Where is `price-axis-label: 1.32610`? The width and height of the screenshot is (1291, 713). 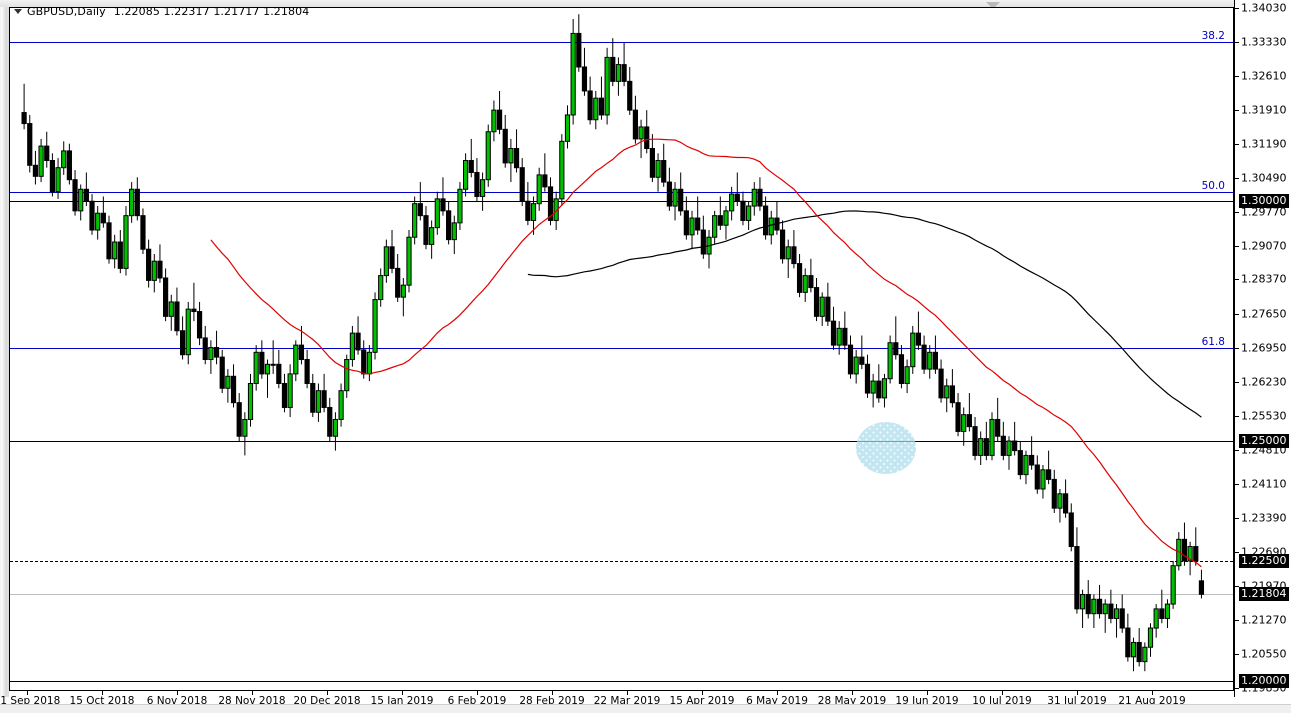
price-axis-label: 1.32610 is located at coordinates (1264, 76).